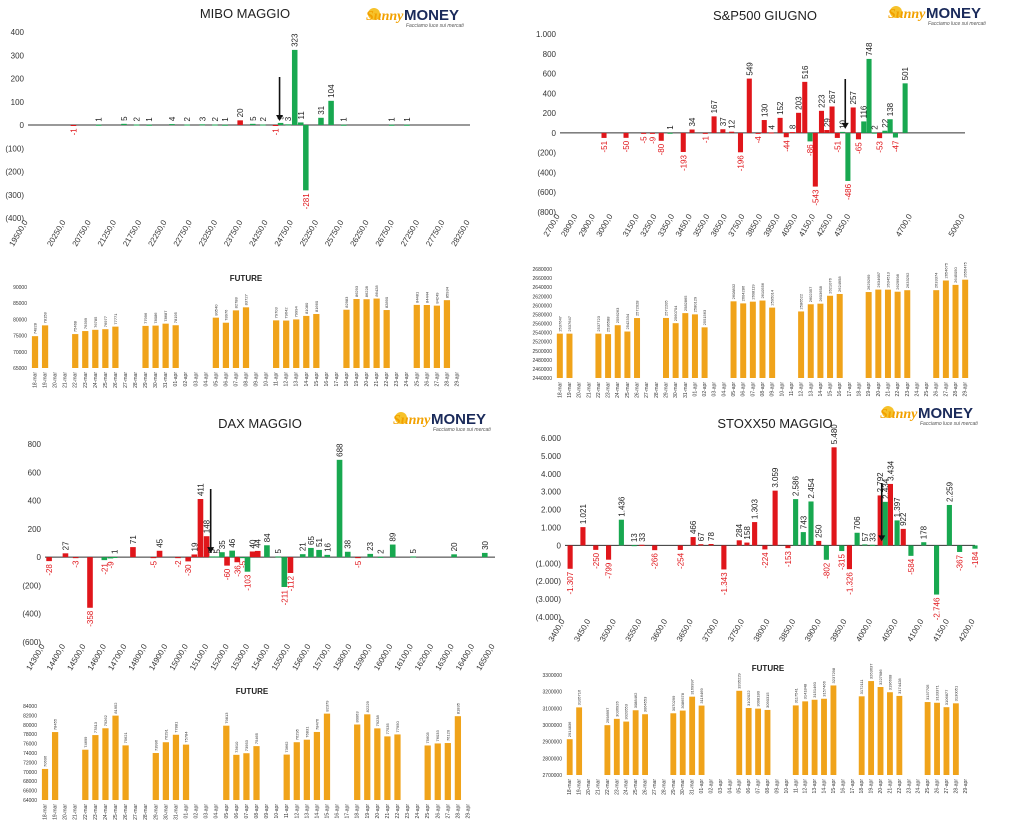 Image resolution: width=1024 pixels, height=832 pixels. Describe the element at coordinates (861, 687) in the screenshot. I see `future-value-label: 3172111` at that location.